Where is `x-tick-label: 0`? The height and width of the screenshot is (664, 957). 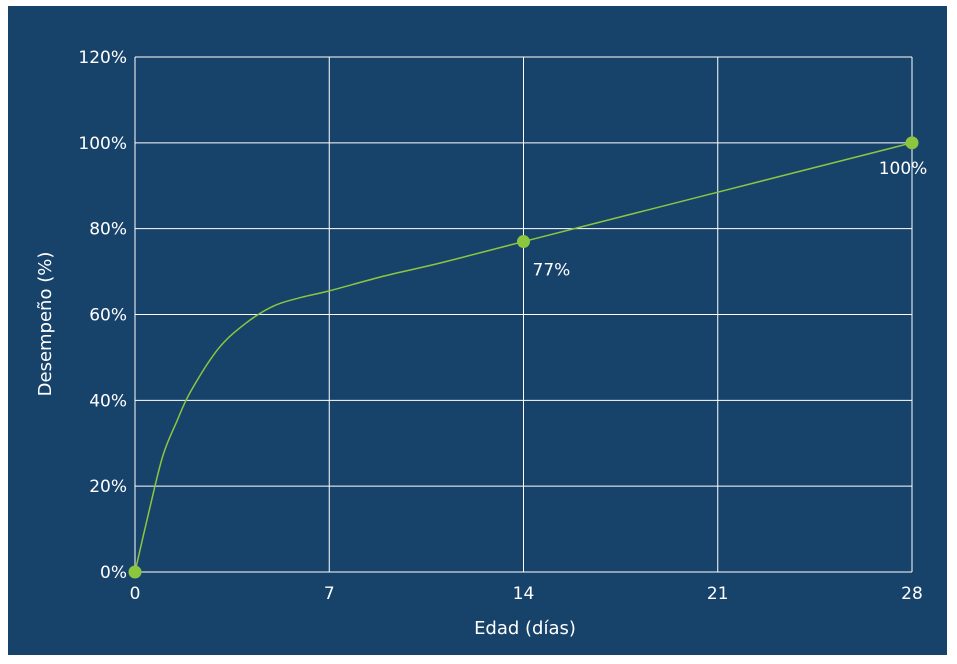
x-tick-label: 0 is located at coordinates (135, 594).